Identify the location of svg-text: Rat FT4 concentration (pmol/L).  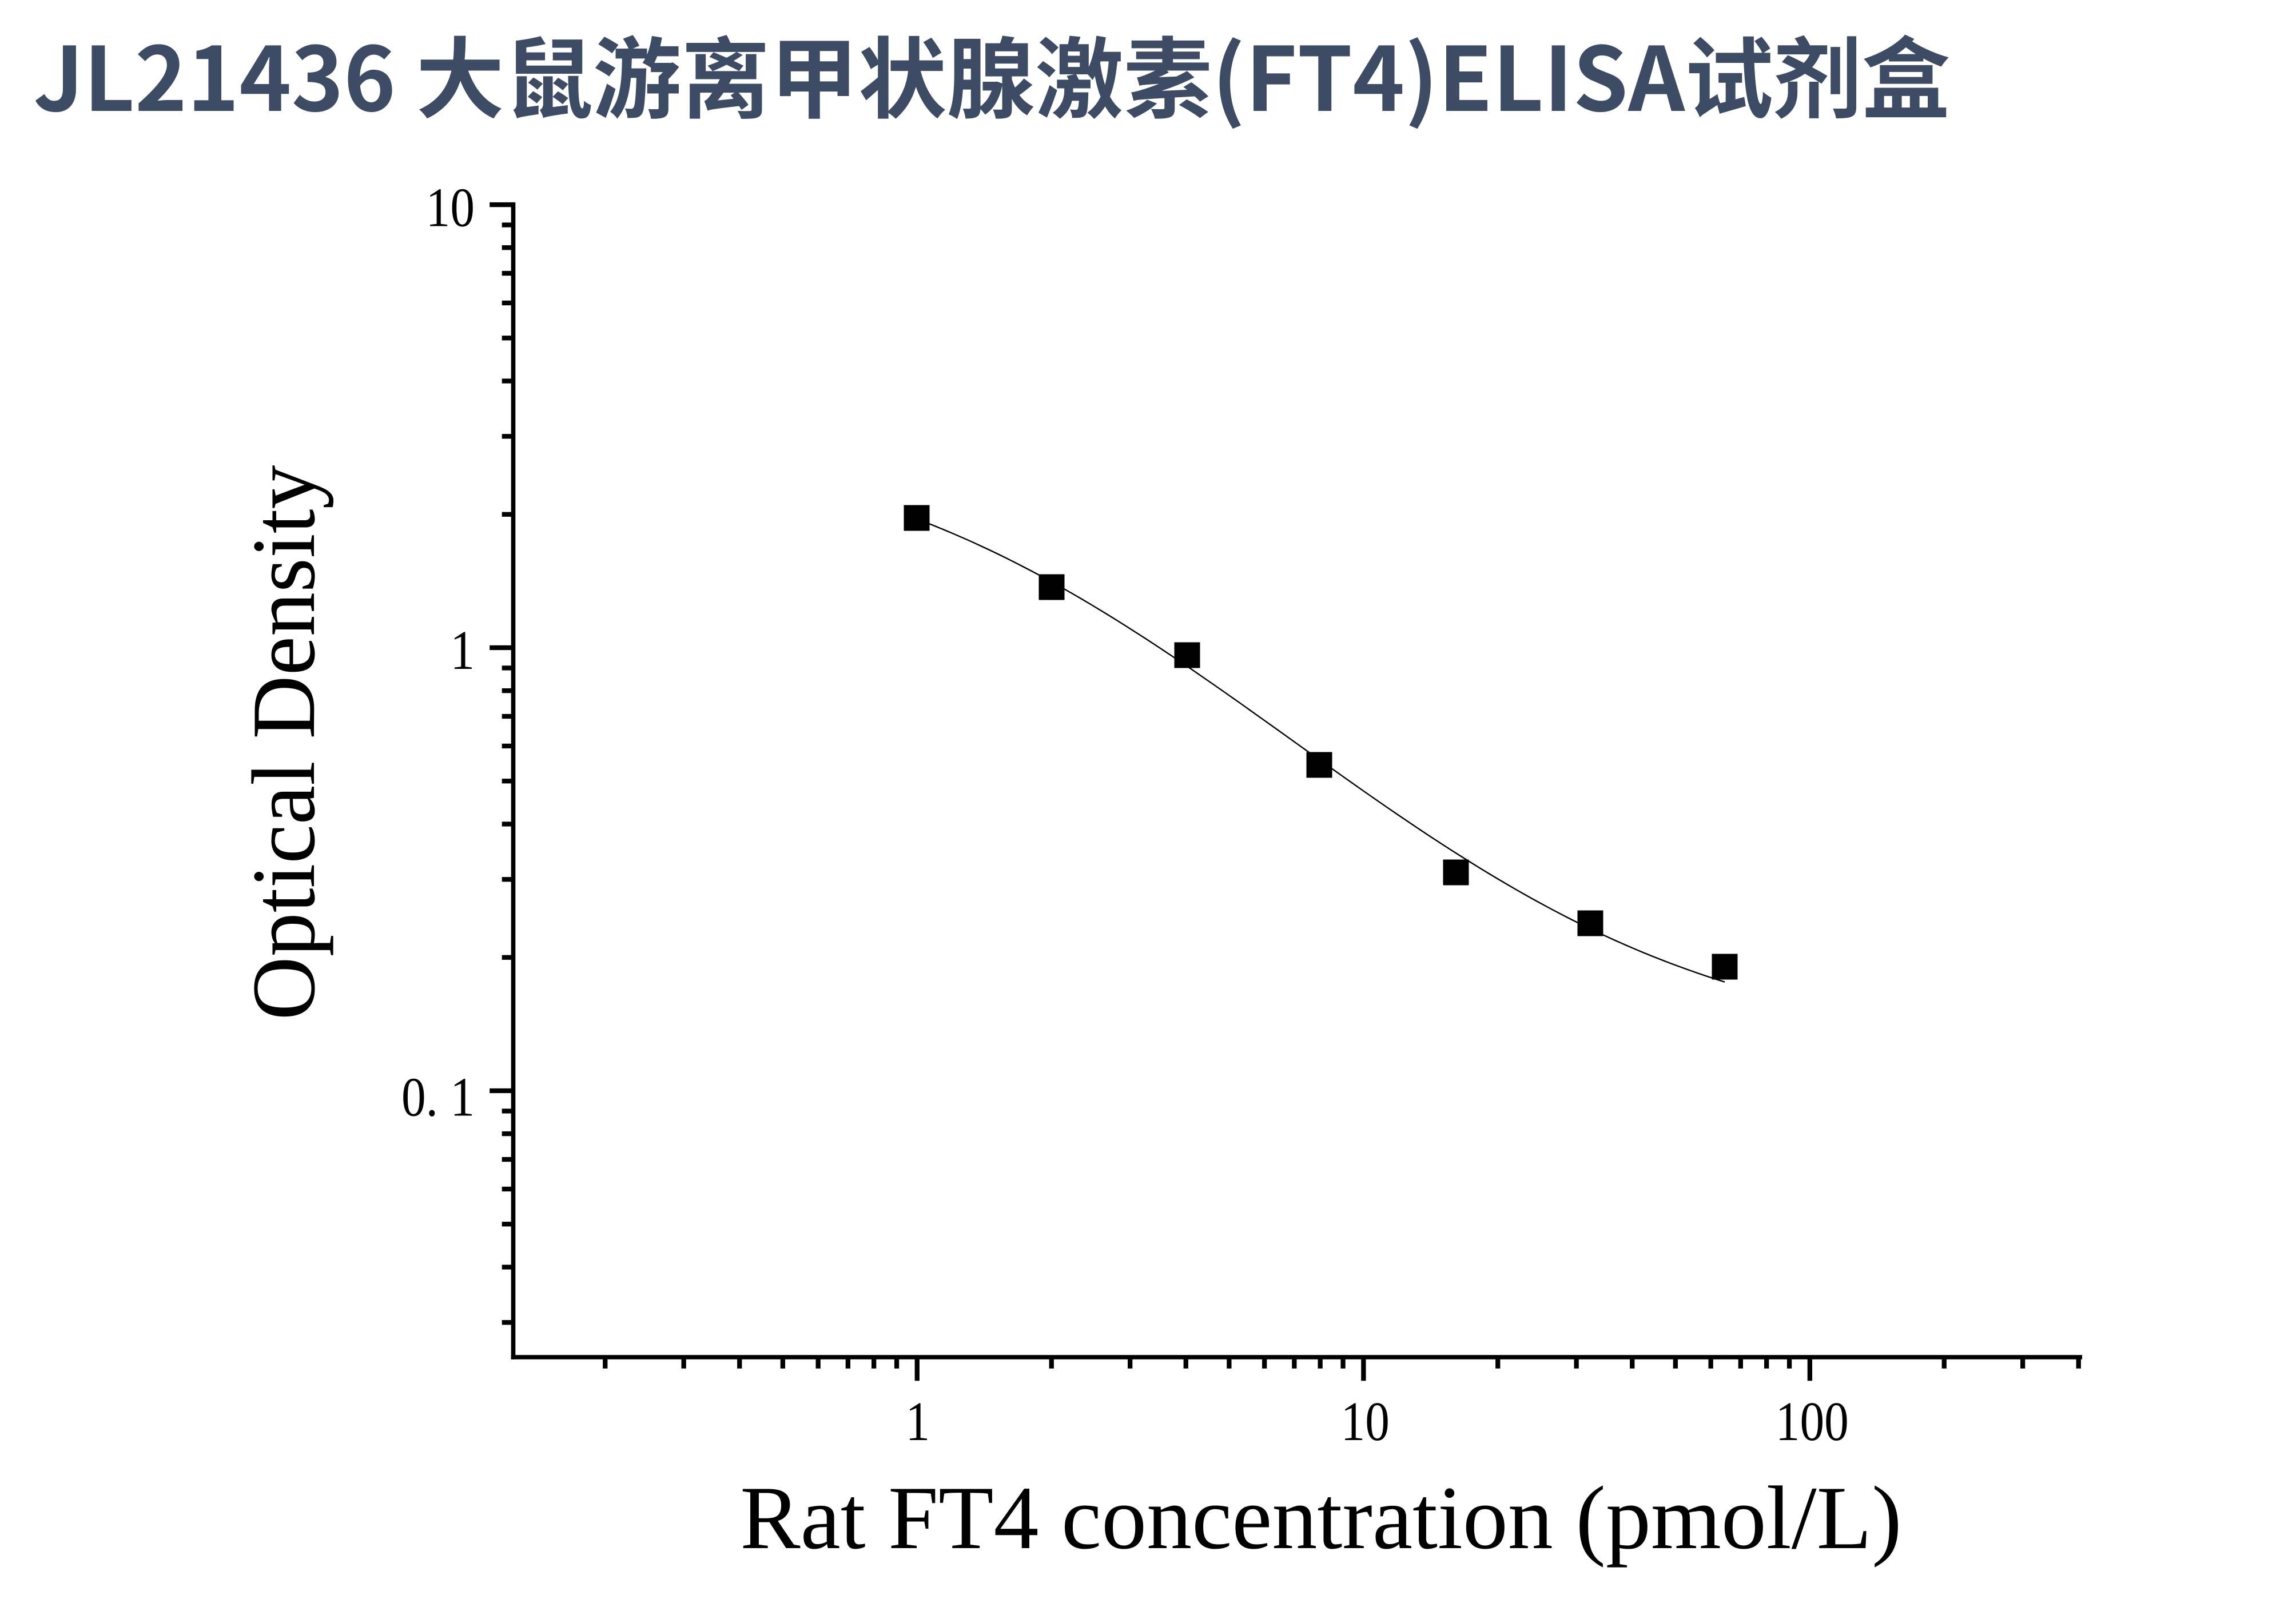
(1321, 1518).